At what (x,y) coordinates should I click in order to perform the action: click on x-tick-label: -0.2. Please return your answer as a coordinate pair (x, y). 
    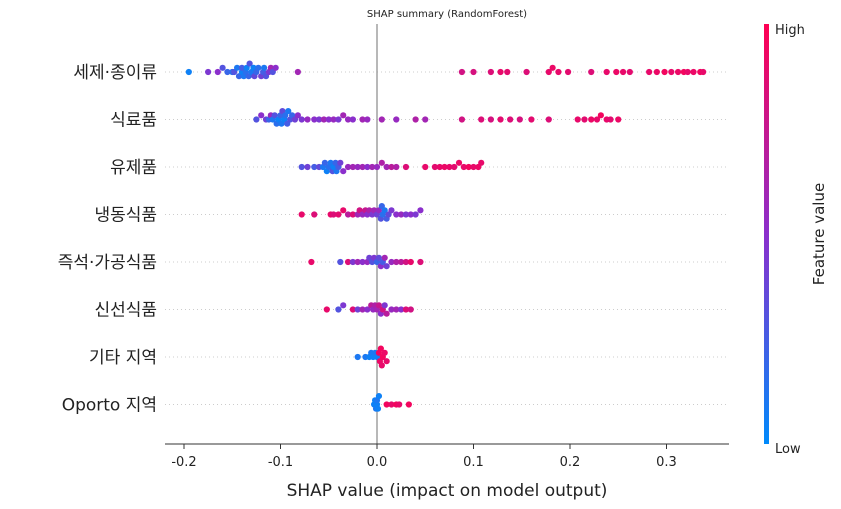
    Looking at the image, I should click on (183, 462).